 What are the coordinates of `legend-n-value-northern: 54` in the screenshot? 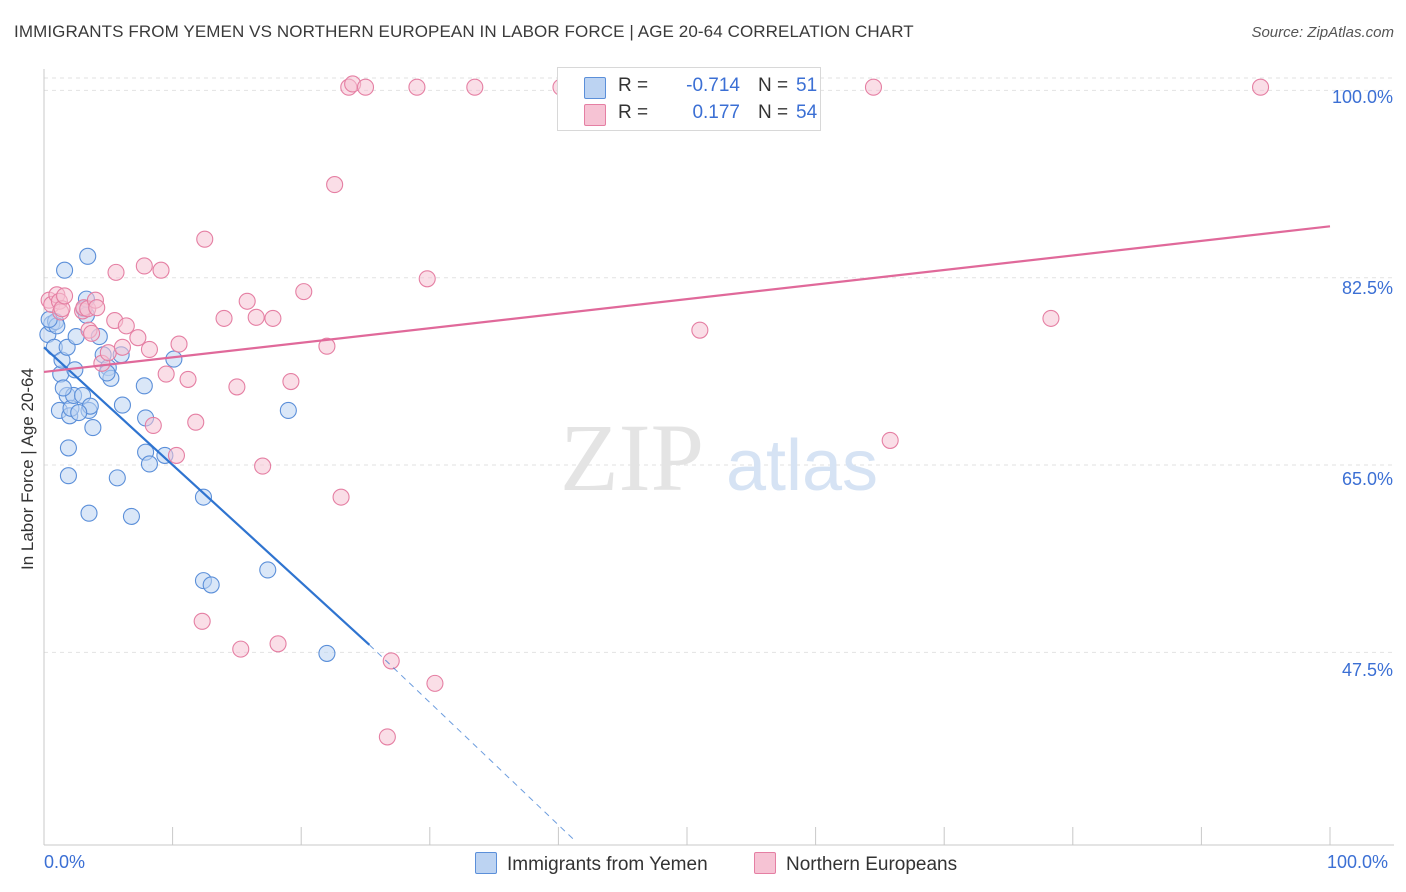 It's located at (807, 112).